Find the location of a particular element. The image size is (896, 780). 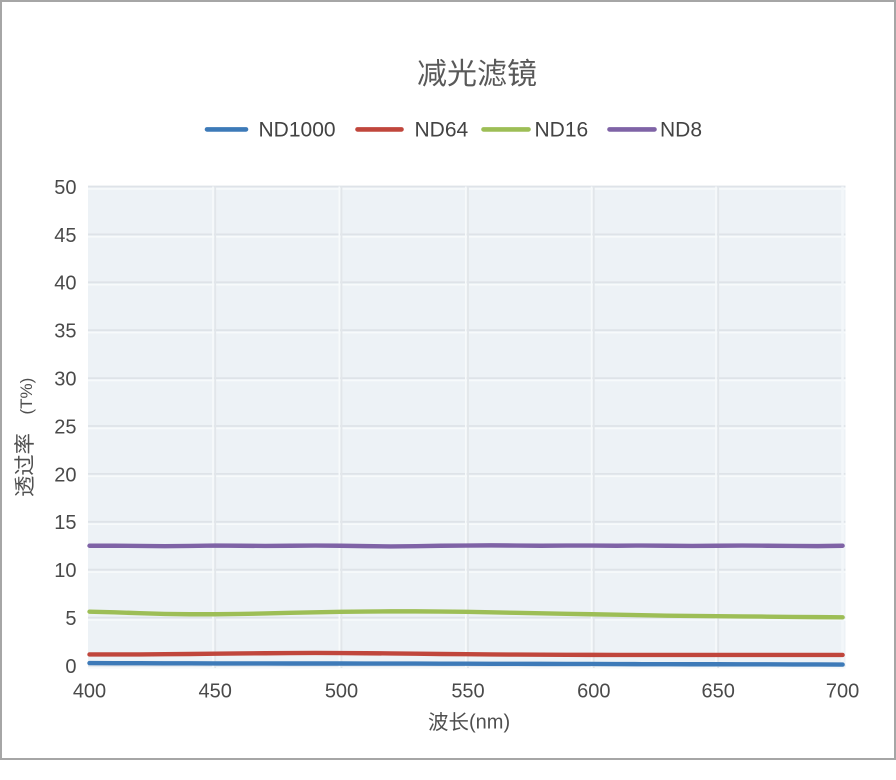

svg-text: 500 is located at coordinates (341, 691).